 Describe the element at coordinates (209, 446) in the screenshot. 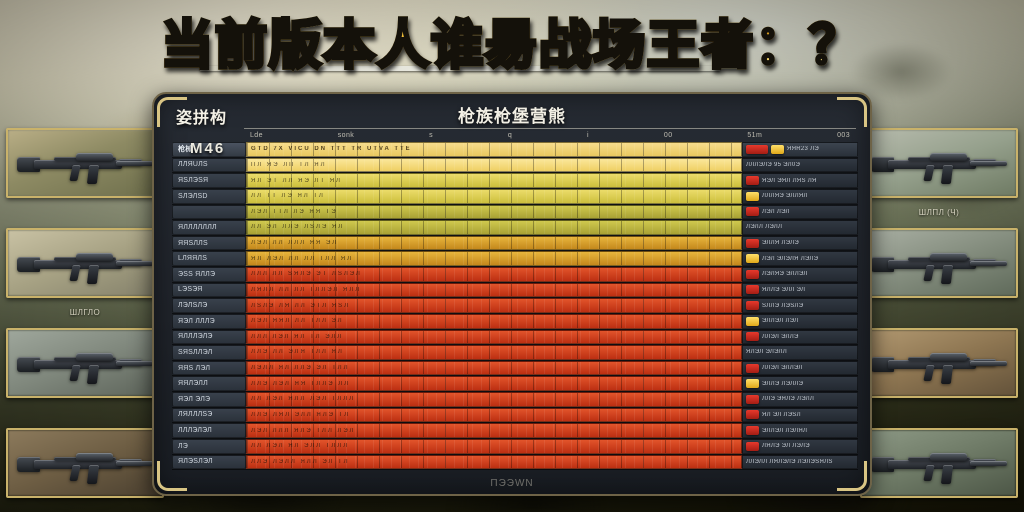

I see `row-weapon-name: ЛЭ` at that location.